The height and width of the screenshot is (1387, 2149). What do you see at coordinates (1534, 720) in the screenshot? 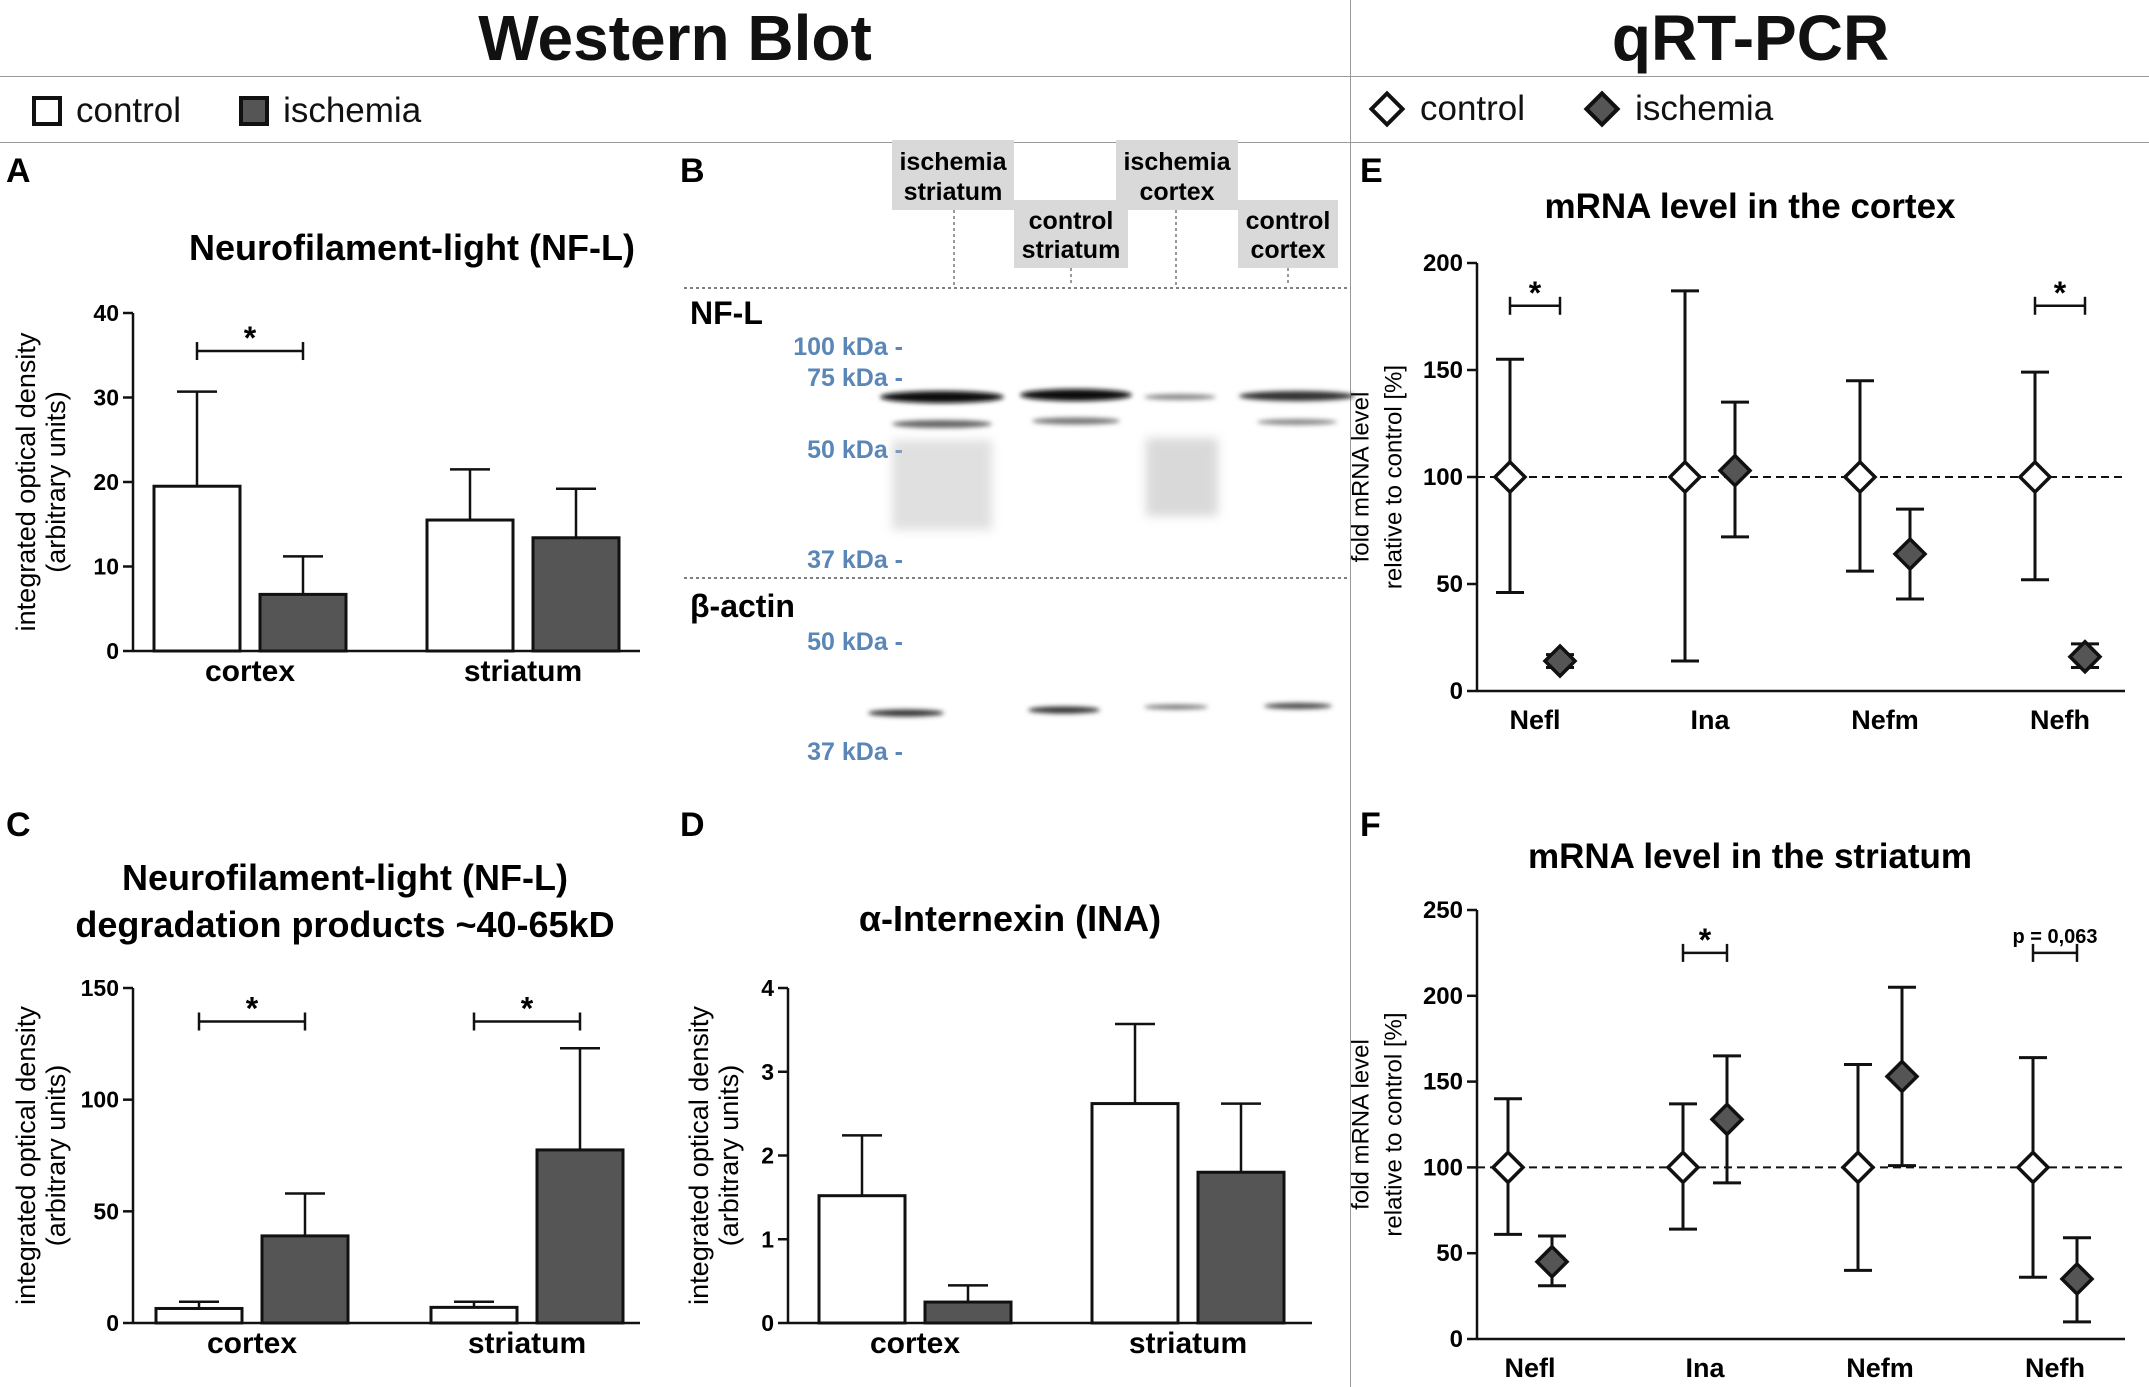
I see `chart-e-xlabel-Nefl: Nefl` at bounding box center [1534, 720].